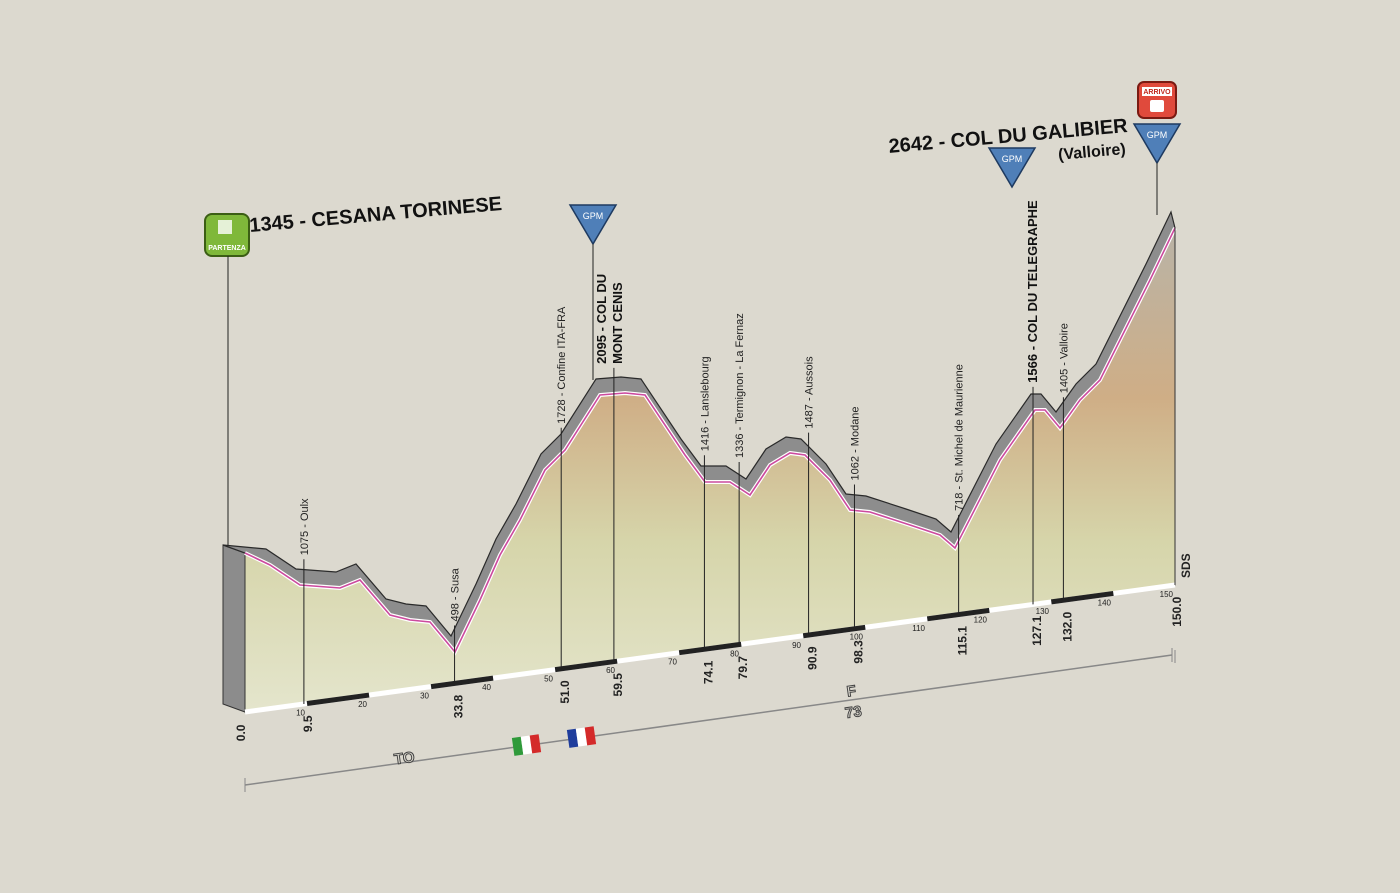 The height and width of the screenshot is (893, 1400). Describe the element at coordinates (1032, 291) in the screenshot. I see `waypoint-label: 1566 - COL DU TELEGRAPHE` at that location.